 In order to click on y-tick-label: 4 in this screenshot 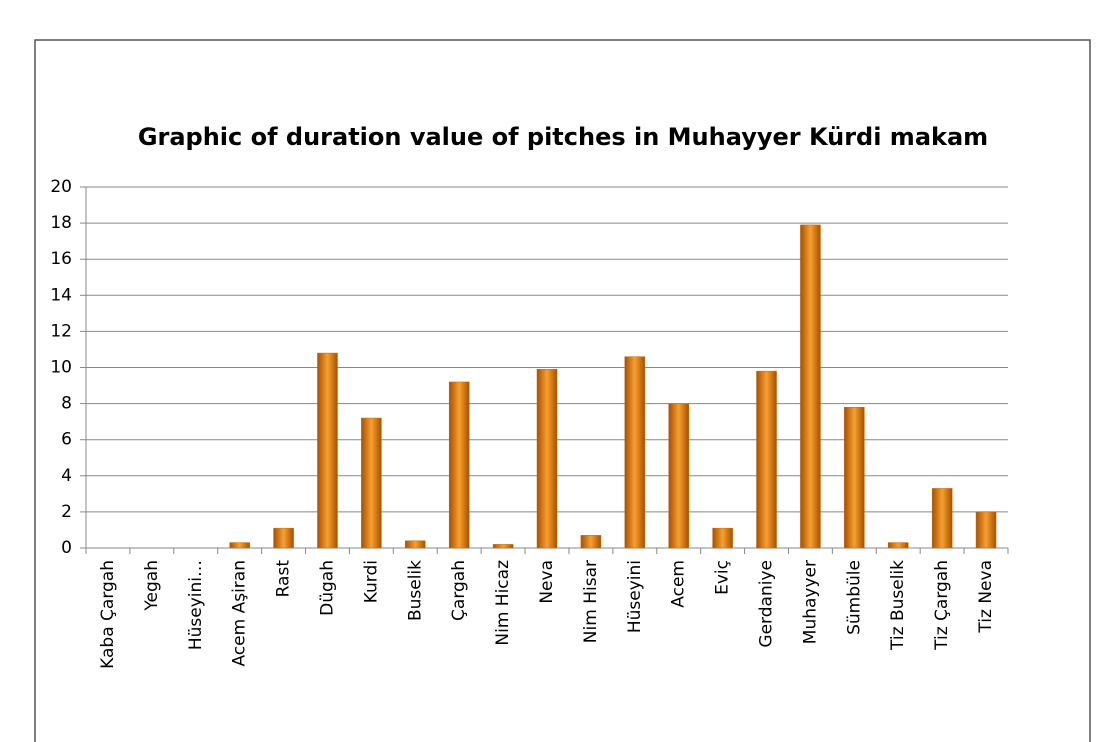, I will do `click(66, 476)`.